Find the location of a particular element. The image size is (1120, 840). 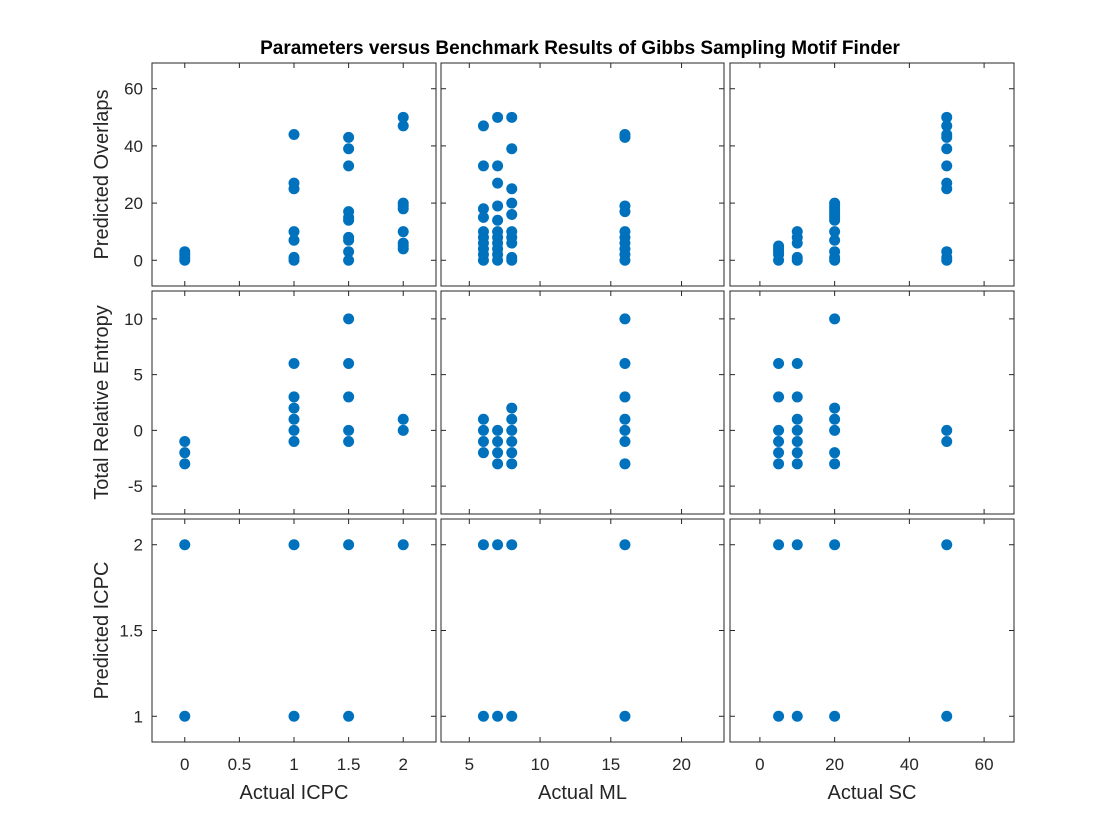

y-axis-label: Predicted ICPC is located at coordinates (102, 631).